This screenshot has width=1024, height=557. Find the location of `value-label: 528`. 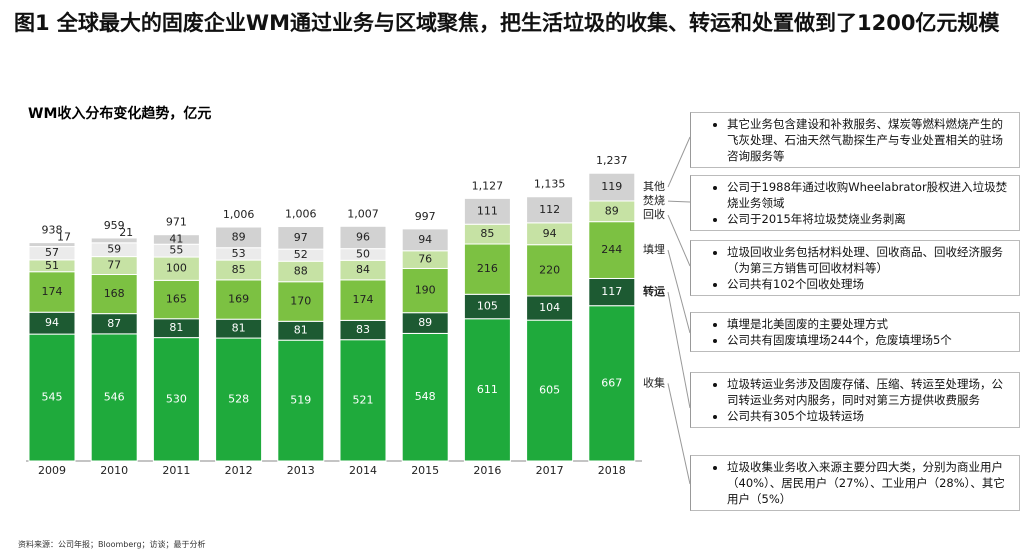

value-label: 528 is located at coordinates (238, 399).